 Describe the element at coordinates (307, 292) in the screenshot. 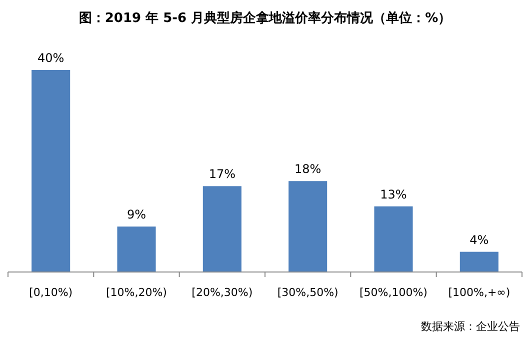

I see `x-tick-label: [30%,50%)` at that location.